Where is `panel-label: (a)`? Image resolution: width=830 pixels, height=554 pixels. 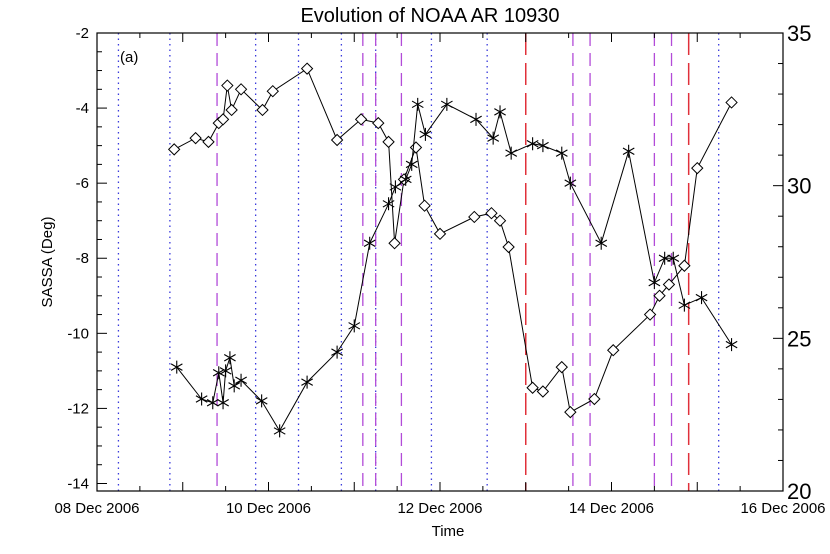
panel-label: (a) is located at coordinates (129, 57).